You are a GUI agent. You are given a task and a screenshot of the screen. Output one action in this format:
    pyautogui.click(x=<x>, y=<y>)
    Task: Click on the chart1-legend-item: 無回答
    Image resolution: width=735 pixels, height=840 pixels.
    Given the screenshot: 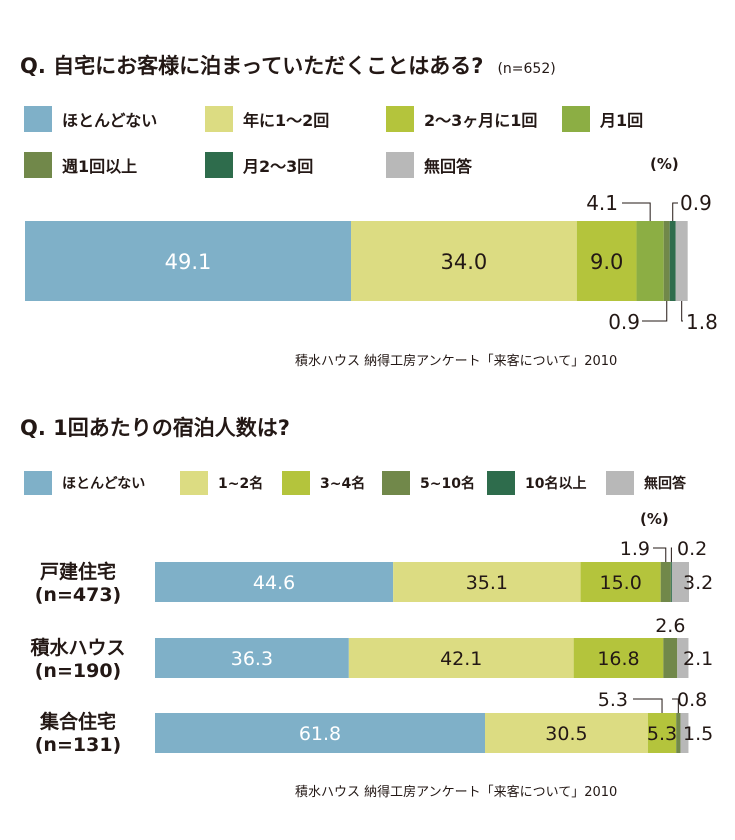 What is the action you would take?
    pyautogui.click(x=429, y=165)
    